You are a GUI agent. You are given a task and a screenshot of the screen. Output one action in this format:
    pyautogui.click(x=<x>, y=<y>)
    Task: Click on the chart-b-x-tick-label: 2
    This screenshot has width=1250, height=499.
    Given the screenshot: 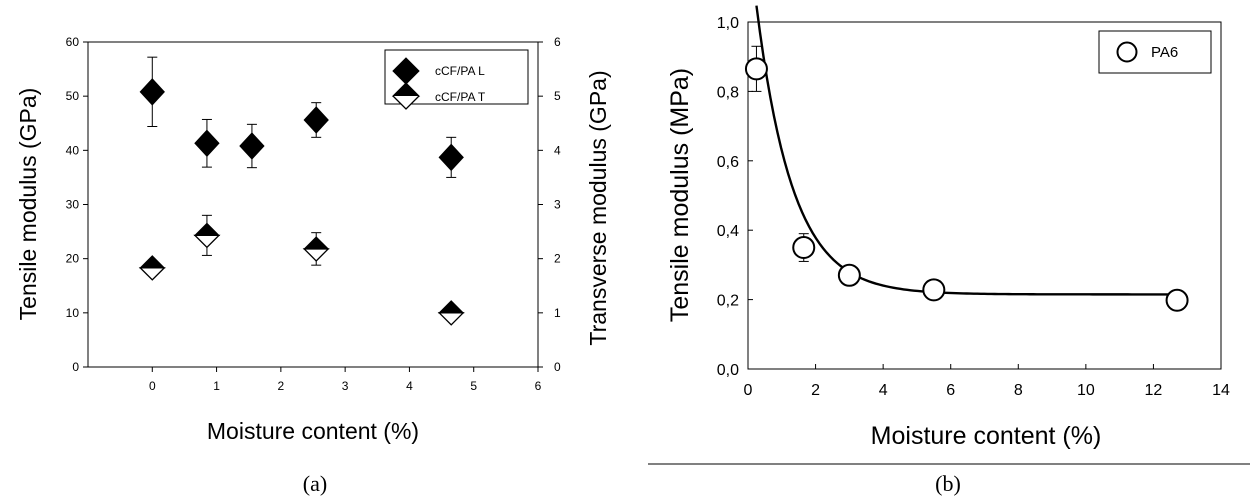 What is the action you would take?
    pyautogui.click(x=815, y=390)
    